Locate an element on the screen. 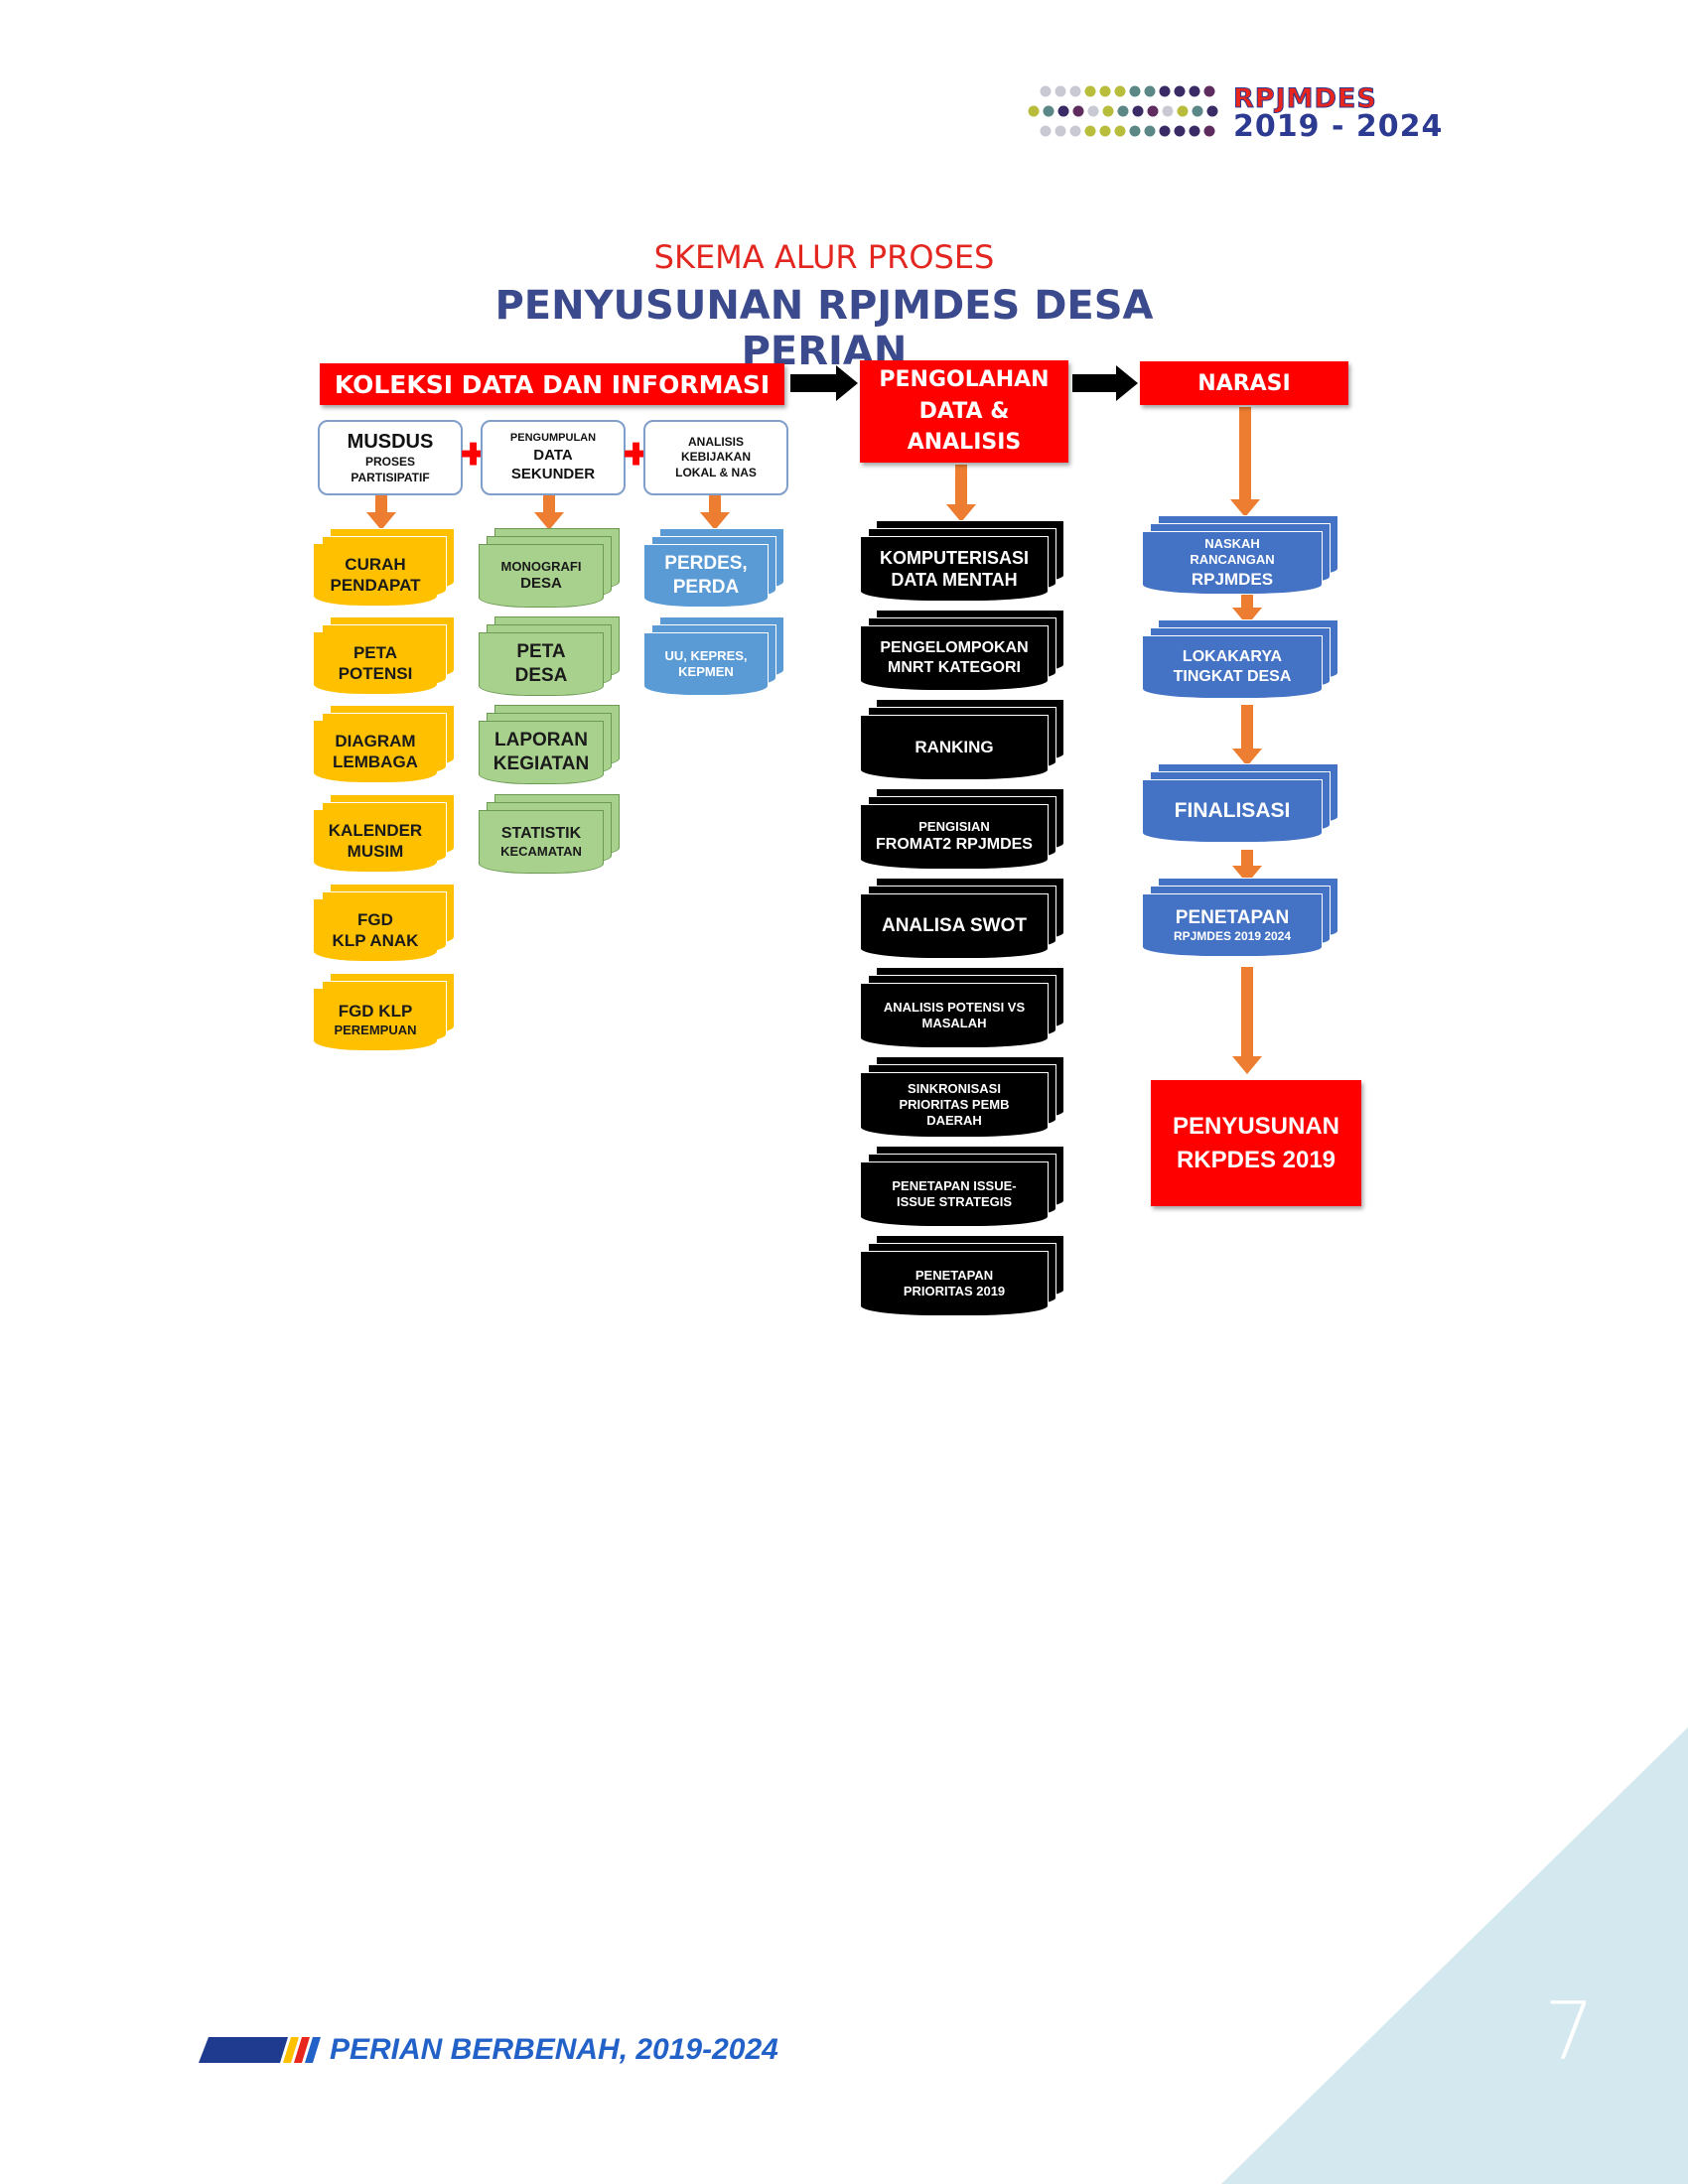 The height and width of the screenshot is (2184, 1688). stack-front: UU, KEPRES, KEPMEN is located at coordinates (706, 664).